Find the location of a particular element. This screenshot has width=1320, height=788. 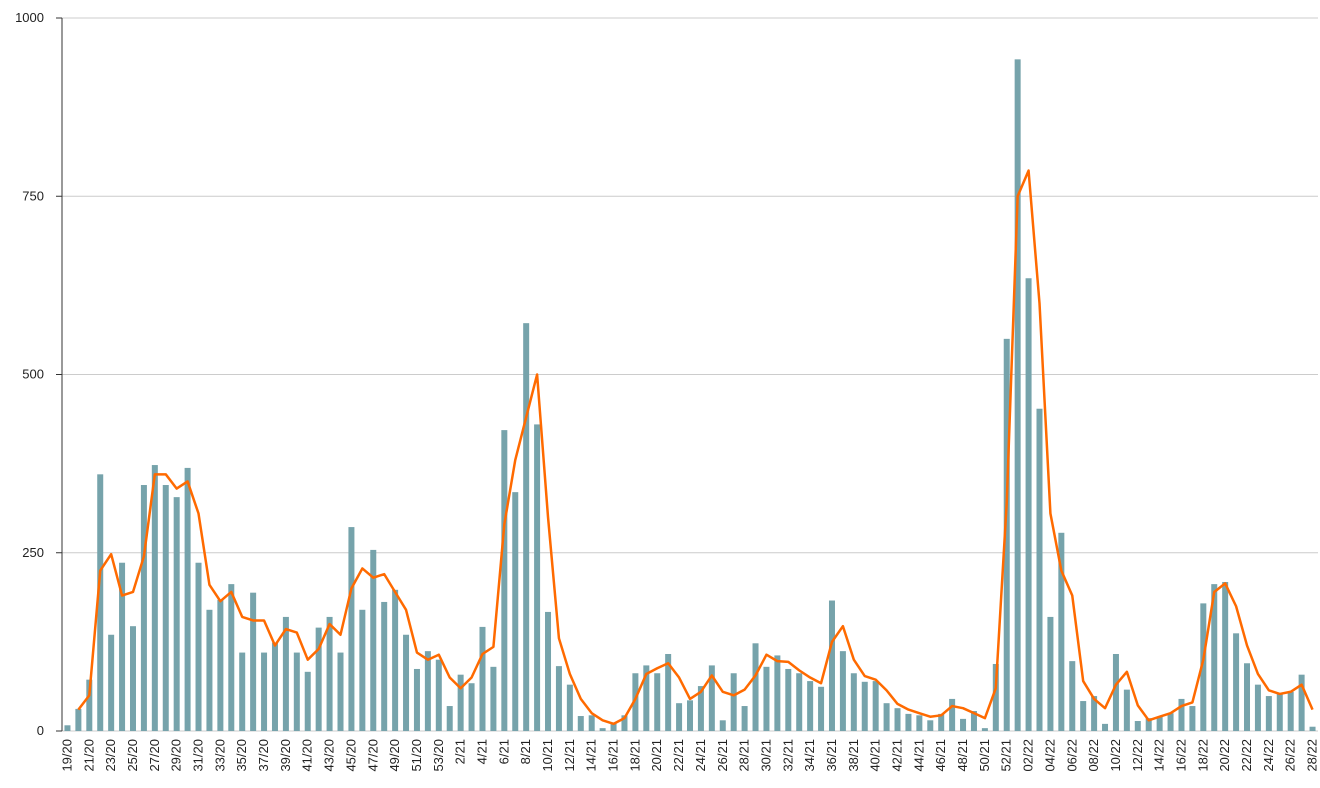

x-tick-label: 18/21 is located at coordinates (634, 755).